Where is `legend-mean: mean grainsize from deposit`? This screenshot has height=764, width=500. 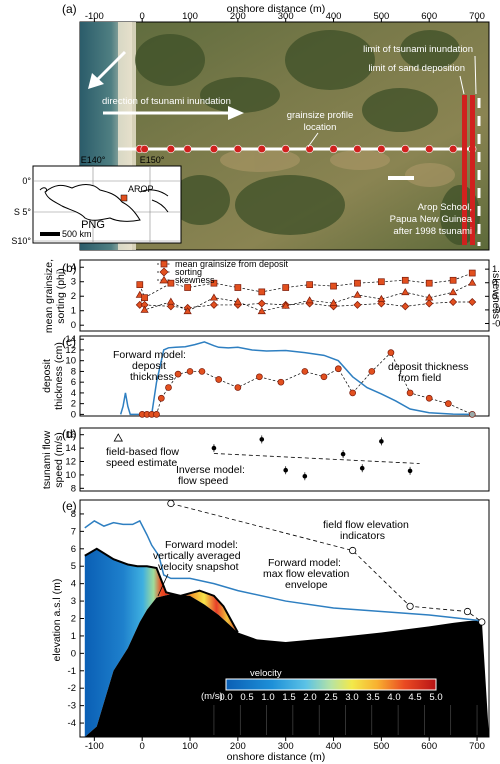
legend-mean: mean grainsize from deposit is located at coordinates (232, 264).